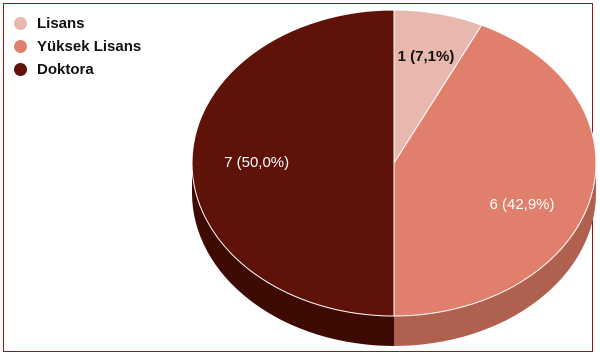 This screenshot has width=600, height=358. I want to click on legend-swatch-doktora, so click(20, 69).